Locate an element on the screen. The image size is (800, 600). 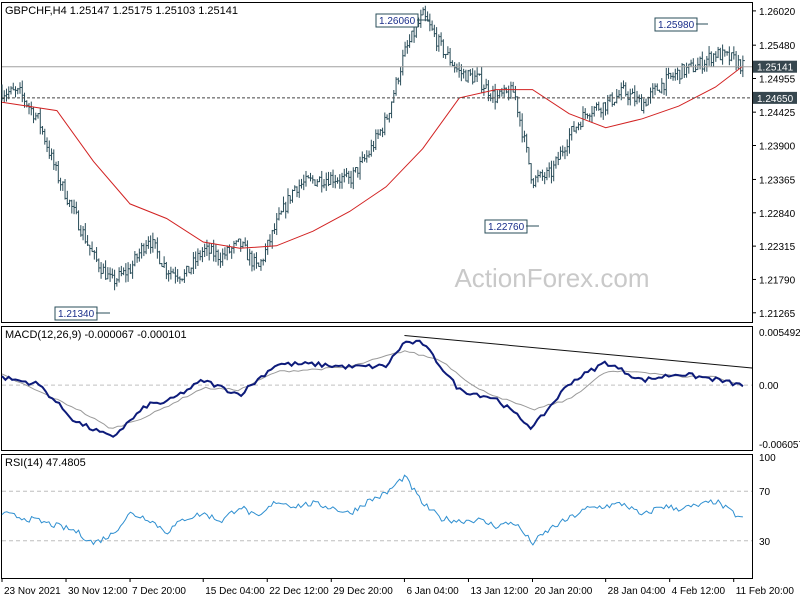
annotation-label: 1.22760 is located at coordinates (506, 227).